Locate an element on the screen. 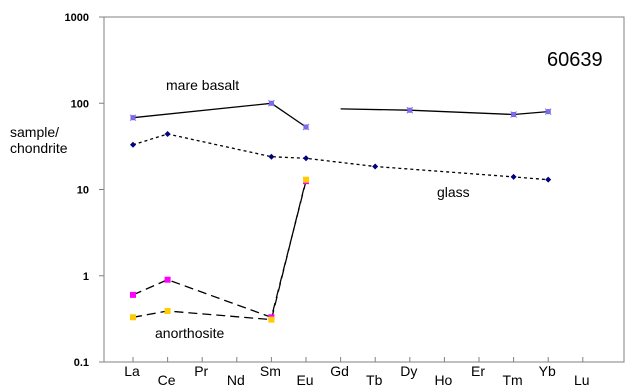  annotation-mare-basalt: mare basalt is located at coordinates (202, 85).